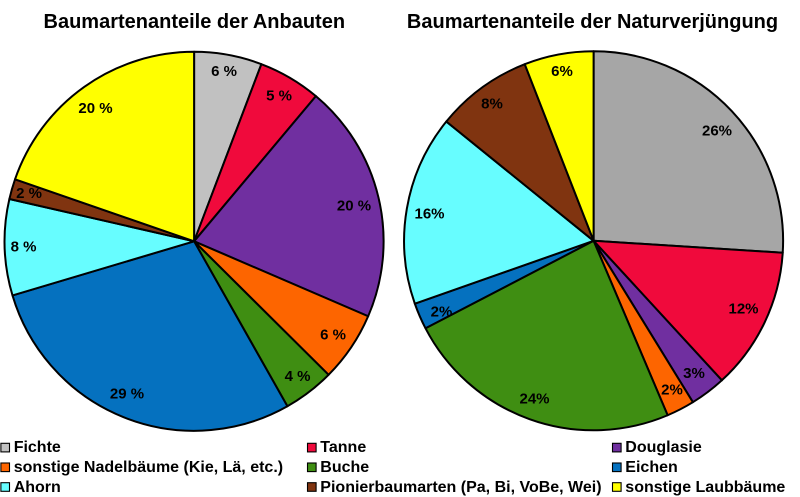 This screenshot has width=800, height=497. What do you see at coordinates (148, 467) in the screenshot?
I see `svg-text:sonstige Nadelbäume (Kie, Lä,: sonstige Nadelbäume (Kie, Lä, etc.)` at bounding box center [148, 467].